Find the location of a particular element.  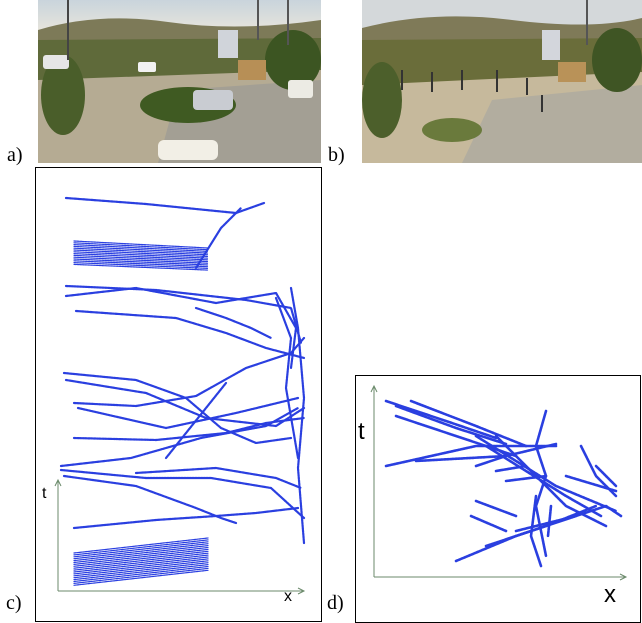

panel-label-c: c) is located at coordinates (14, 603).